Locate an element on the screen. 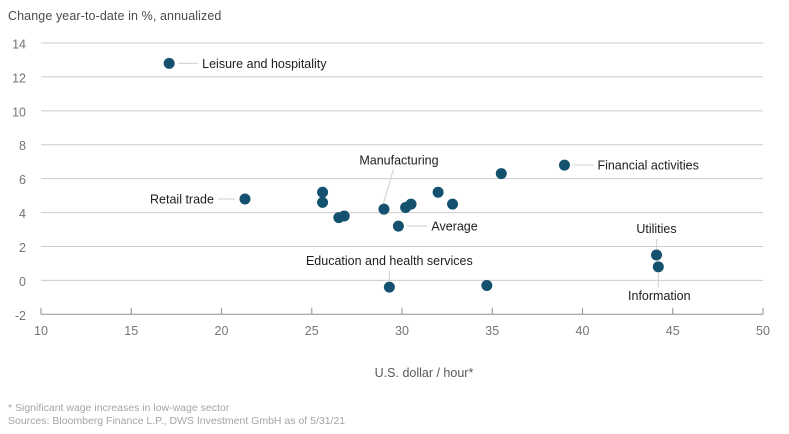 This screenshot has width=789, height=434. point-label-leisure-and-hospitality: Leisure and hospitality is located at coordinates (264, 64).